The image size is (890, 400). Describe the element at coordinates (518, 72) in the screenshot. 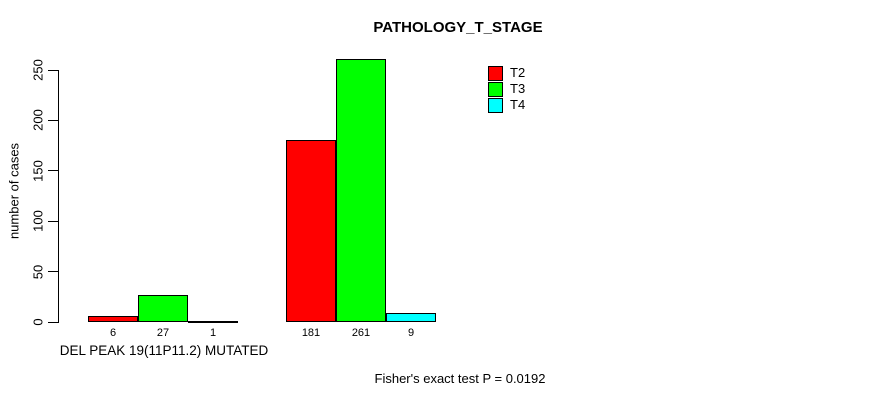

I see `legend-label-t2: T2` at that location.